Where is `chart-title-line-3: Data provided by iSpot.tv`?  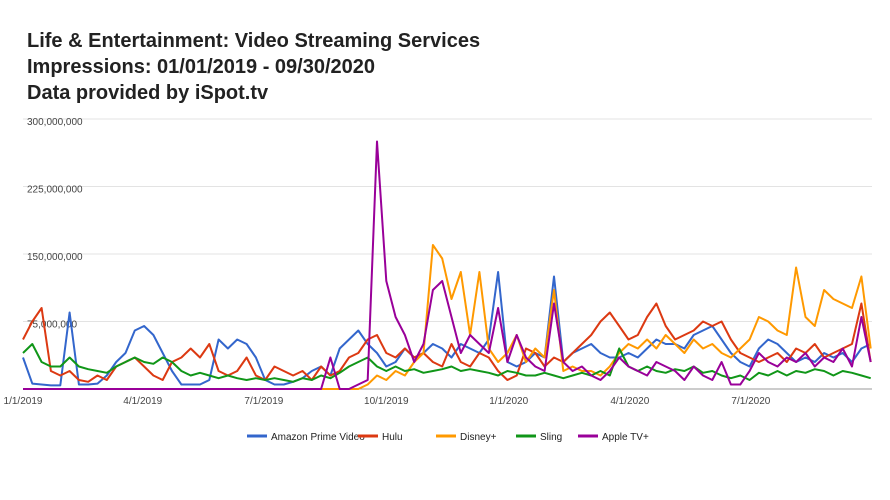
chart-title-line-3: Data provided by iSpot.tv is located at coordinates (148, 93).